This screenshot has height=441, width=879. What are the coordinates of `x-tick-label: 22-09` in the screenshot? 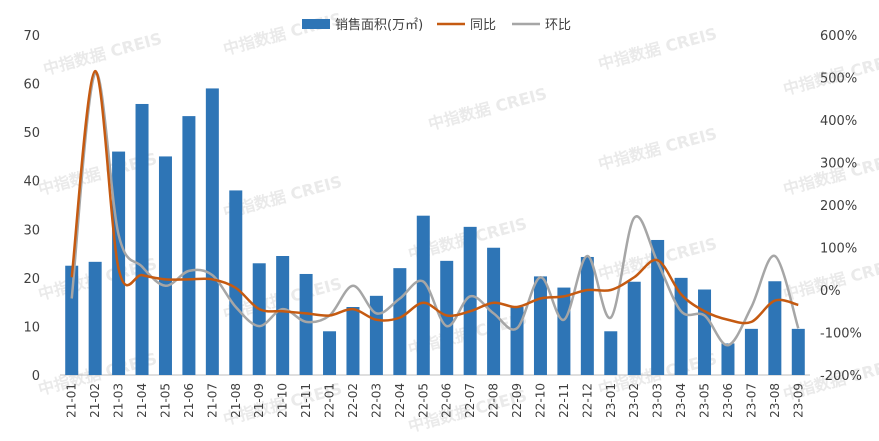 It's located at (517, 400).